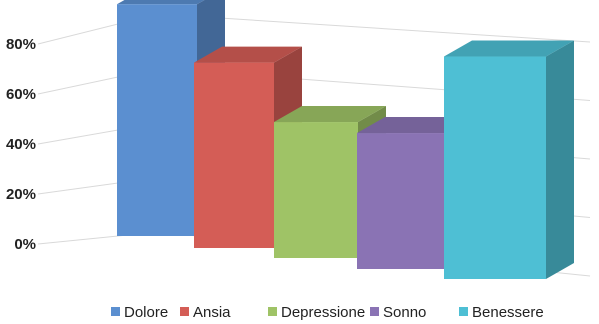  What do you see at coordinates (508, 312) in the screenshot?
I see `legend-label: Benessere` at bounding box center [508, 312].